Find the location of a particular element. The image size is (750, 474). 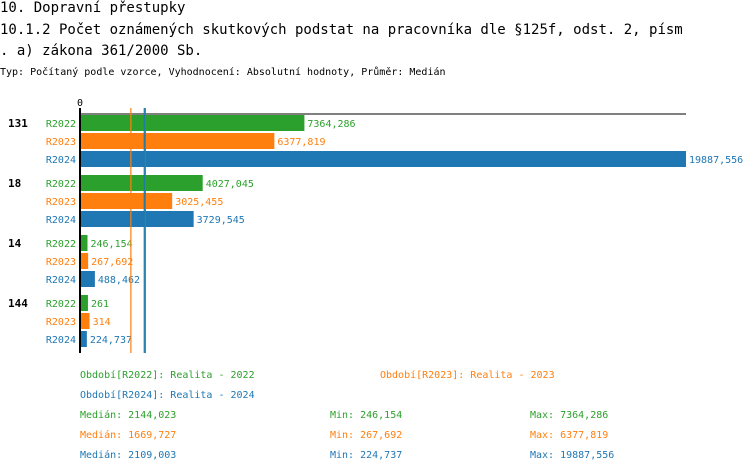

data-label: 314 is located at coordinates (102, 322).